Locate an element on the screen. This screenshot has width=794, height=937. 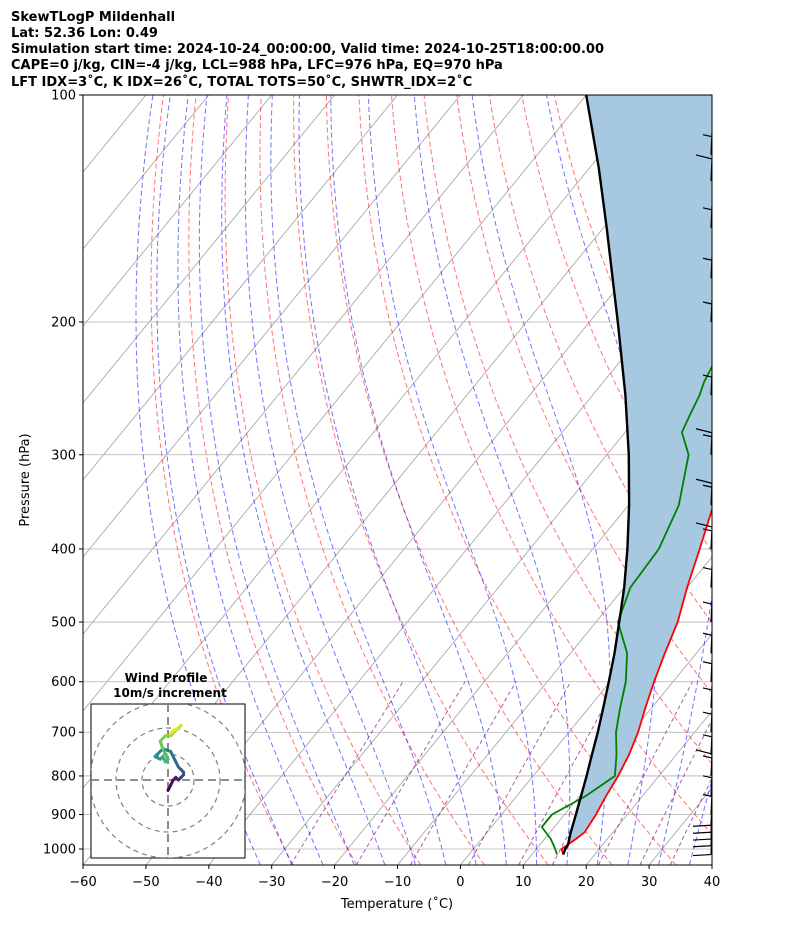
x-tick-label: −50 is located at coordinates (145, 882).